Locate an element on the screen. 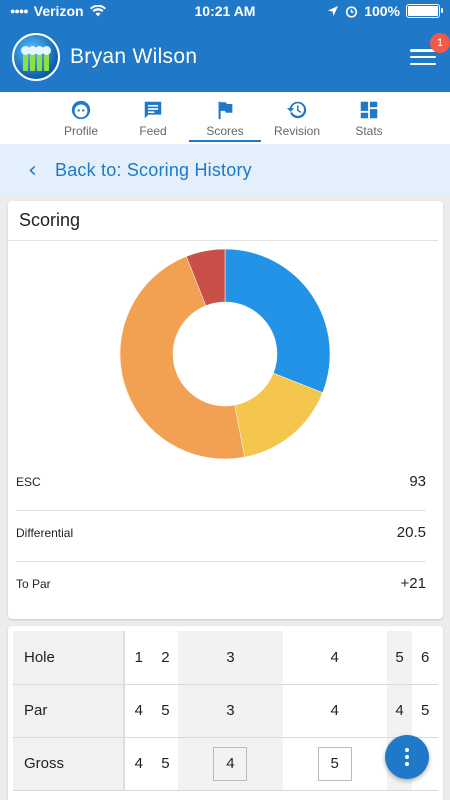 Image resolution: width=450 pixels, height=800 pixels. tab-revision: Revision is located at coordinates (297, 118).